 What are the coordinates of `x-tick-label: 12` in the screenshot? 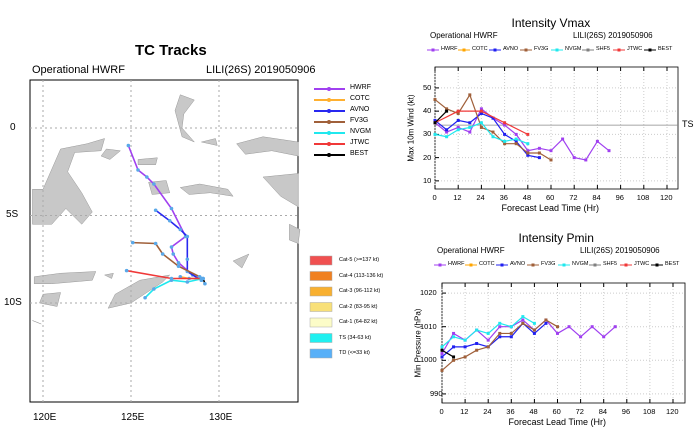 It's located at (464, 411).